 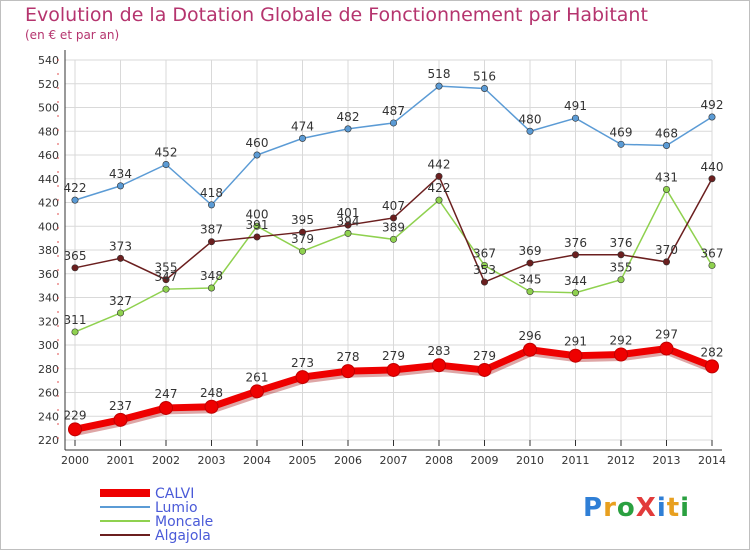 What do you see at coordinates (712, 352) in the screenshot?
I see `data-label: 282` at bounding box center [712, 352].